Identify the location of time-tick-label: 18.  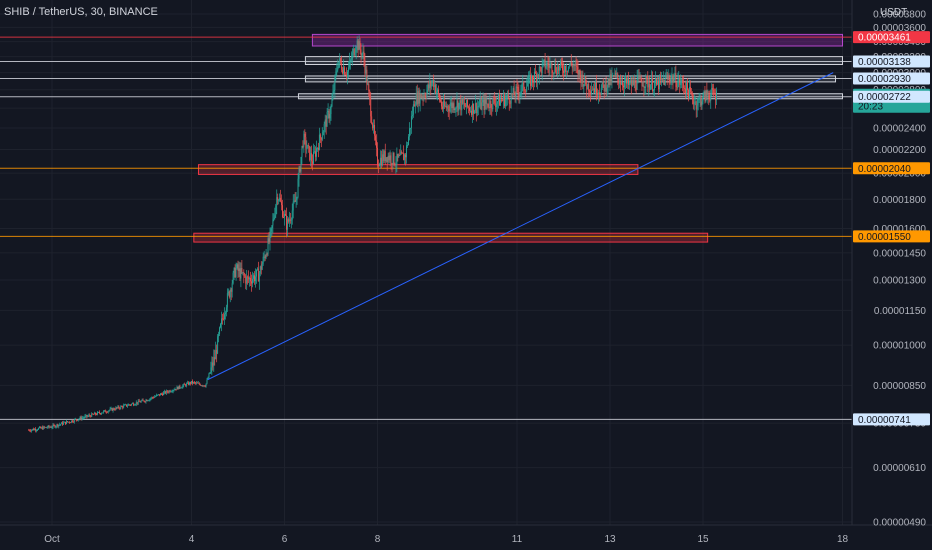
(843, 539).